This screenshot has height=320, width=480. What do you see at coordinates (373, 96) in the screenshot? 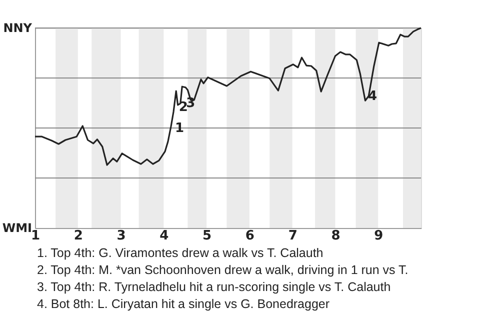
I see `annotation: 4` at bounding box center [373, 96].